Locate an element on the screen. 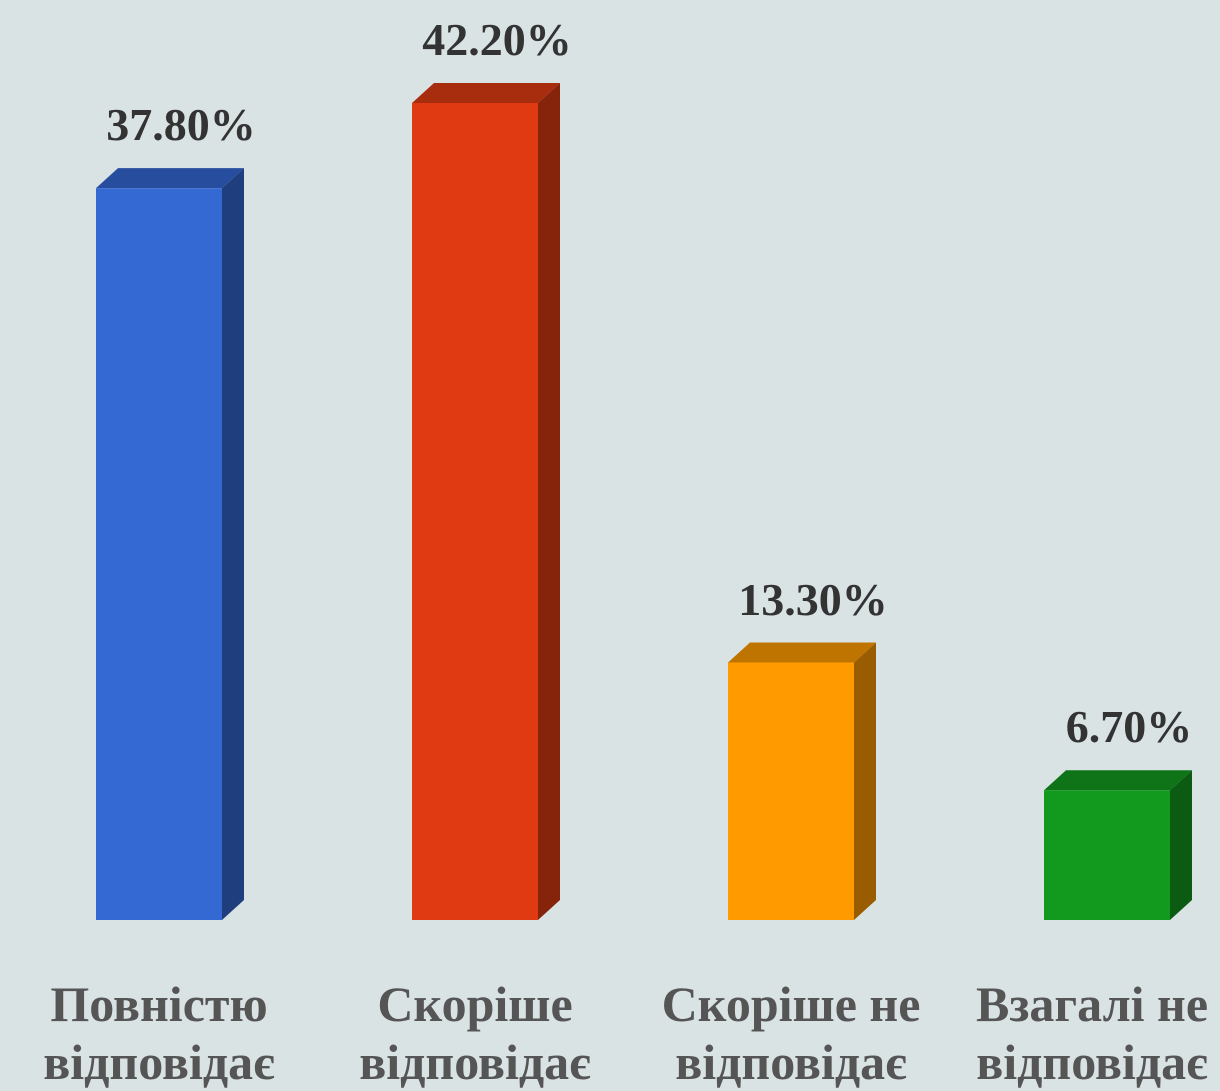 This screenshot has width=1220, height=1091. value-label: 42.20% is located at coordinates (497, 39).